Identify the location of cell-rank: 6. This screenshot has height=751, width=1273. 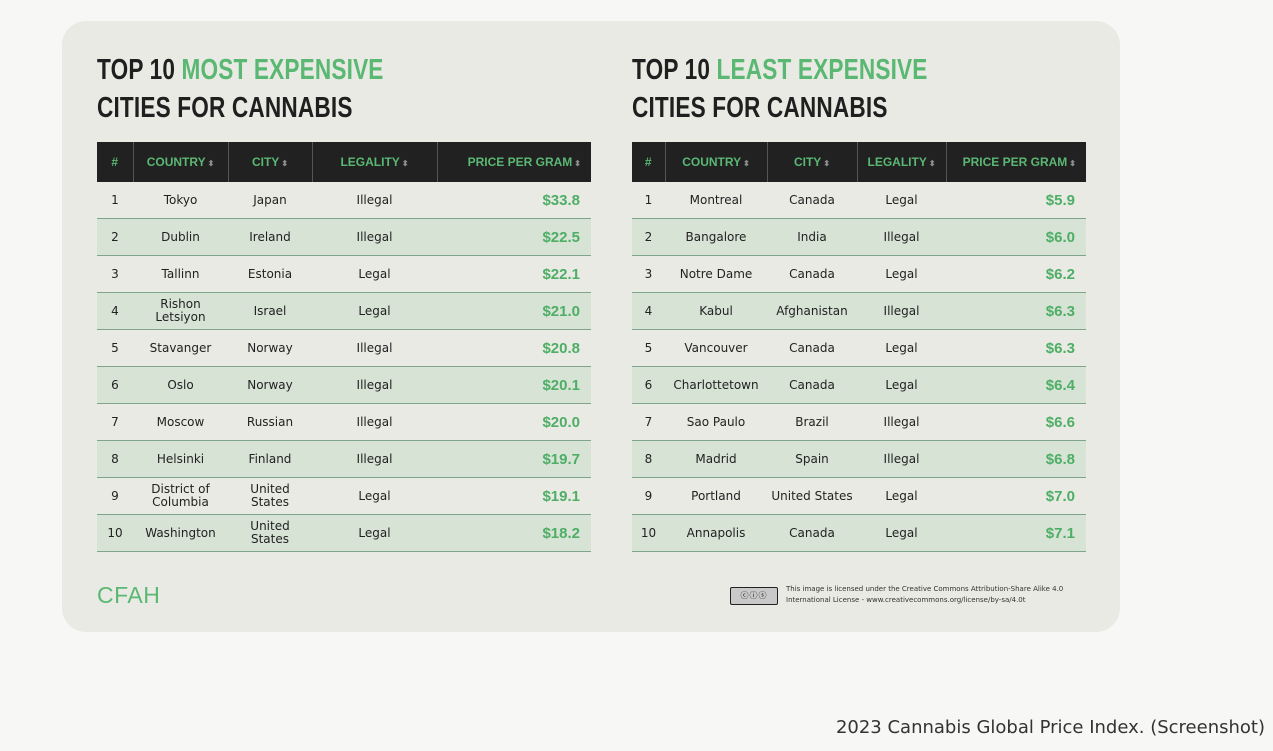
(648, 385).